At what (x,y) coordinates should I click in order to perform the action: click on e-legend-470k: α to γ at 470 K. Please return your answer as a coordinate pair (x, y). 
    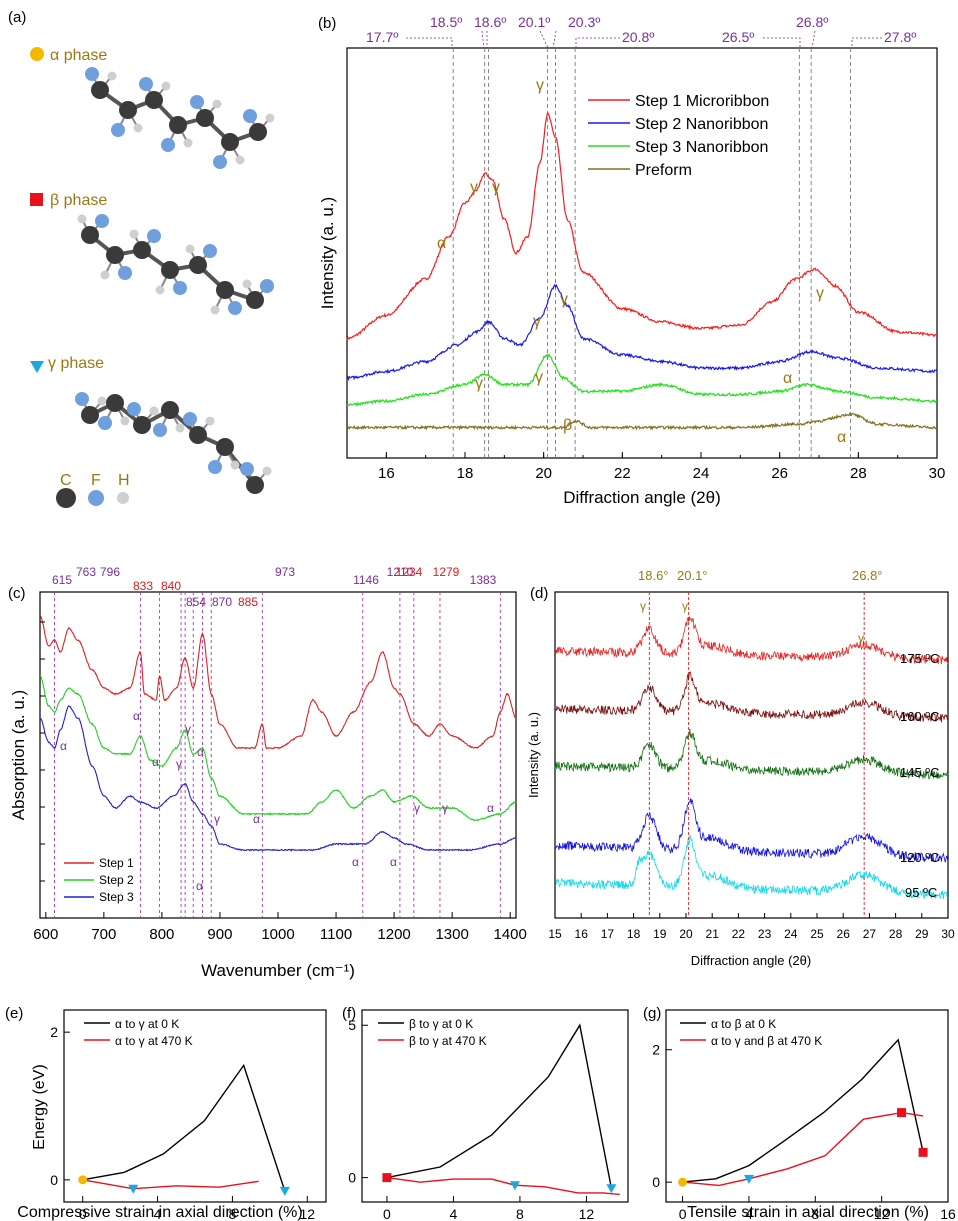
    Looking at the image, I should click on (154, 1041).